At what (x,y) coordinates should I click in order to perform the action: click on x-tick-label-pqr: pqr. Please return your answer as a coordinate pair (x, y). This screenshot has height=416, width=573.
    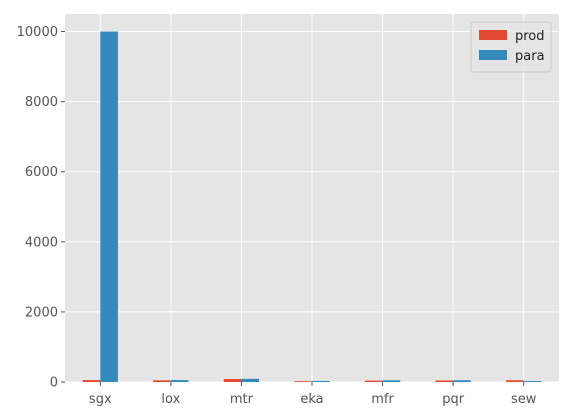
    Looking at the image, I should click on (453, 399).